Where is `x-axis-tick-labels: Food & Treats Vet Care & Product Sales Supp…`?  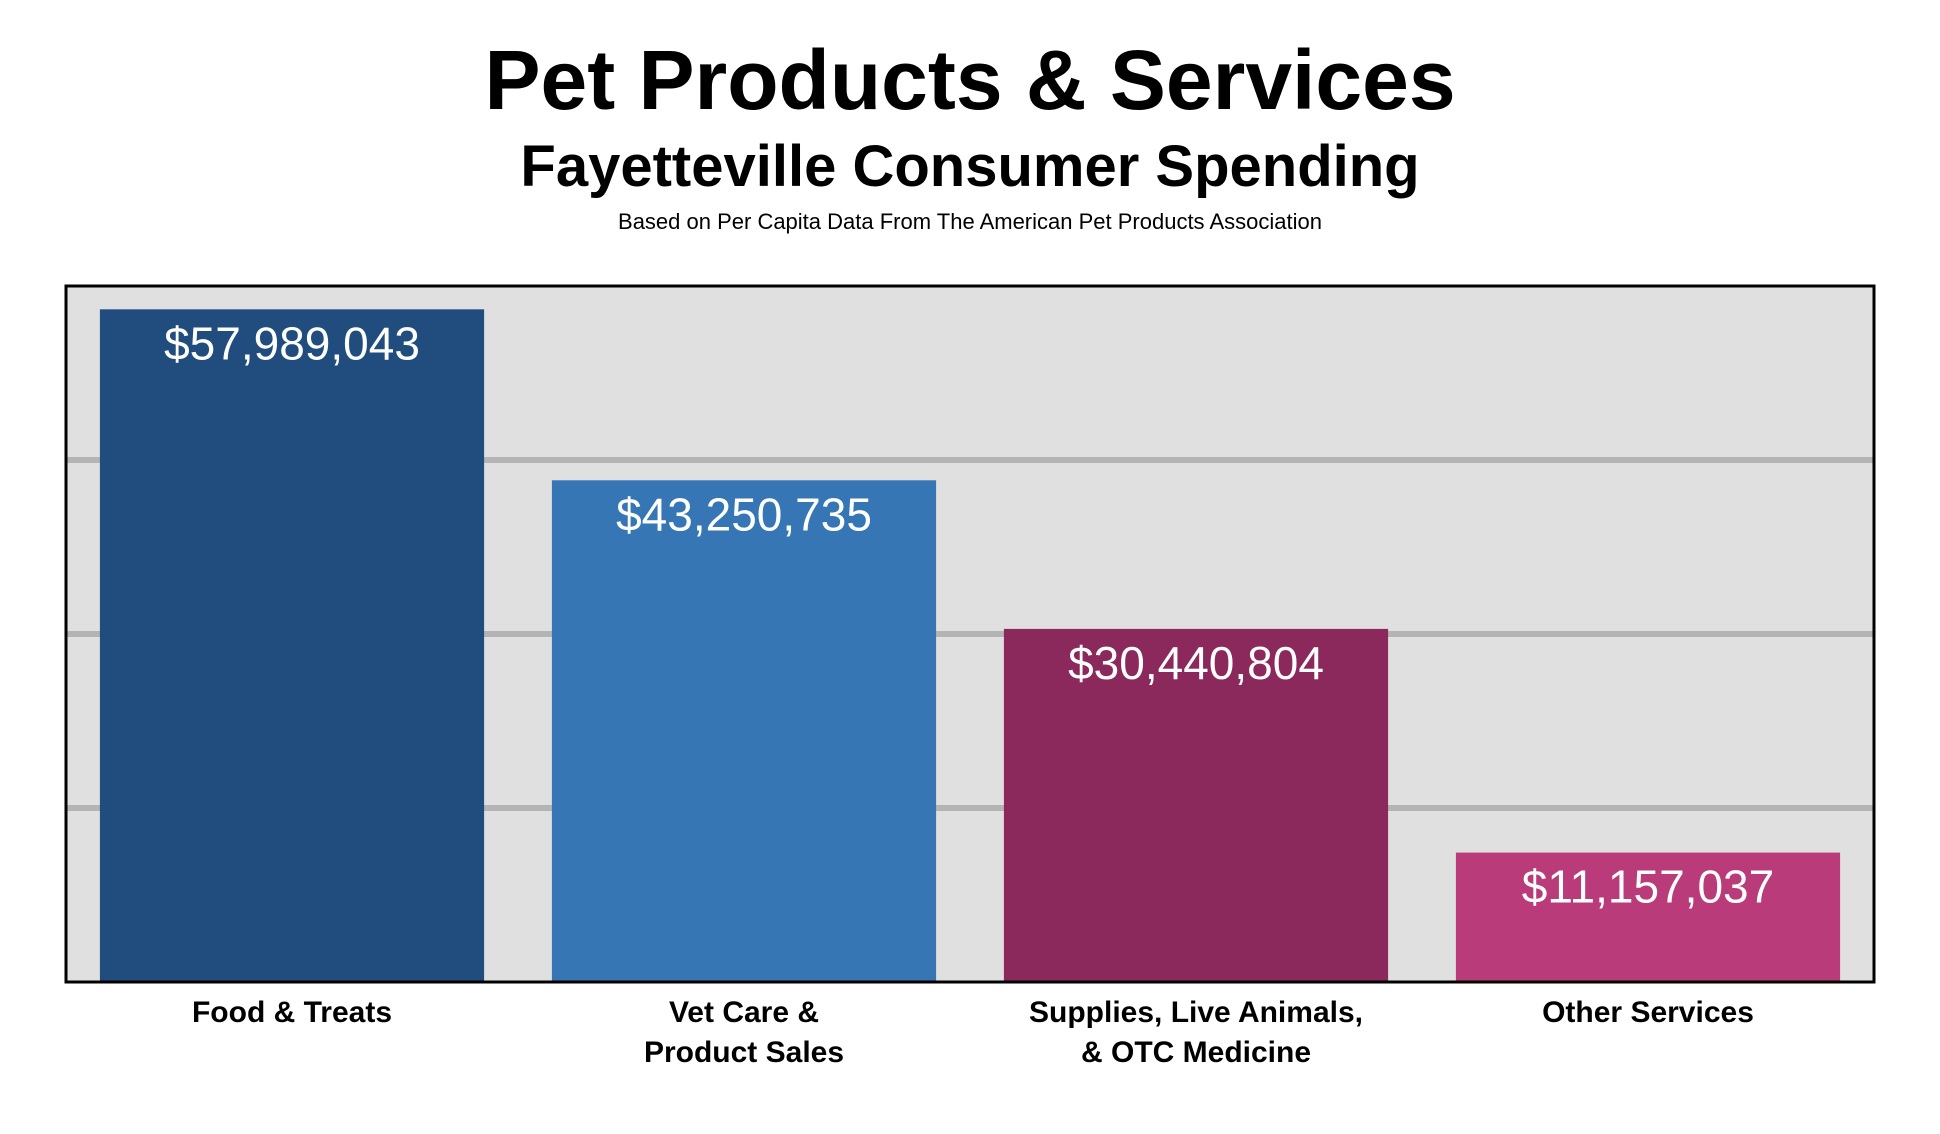 x-axis-tick-labels: Food & Treats Vet Care & Product Sales Supp… is located at coordinates (973, 1032).